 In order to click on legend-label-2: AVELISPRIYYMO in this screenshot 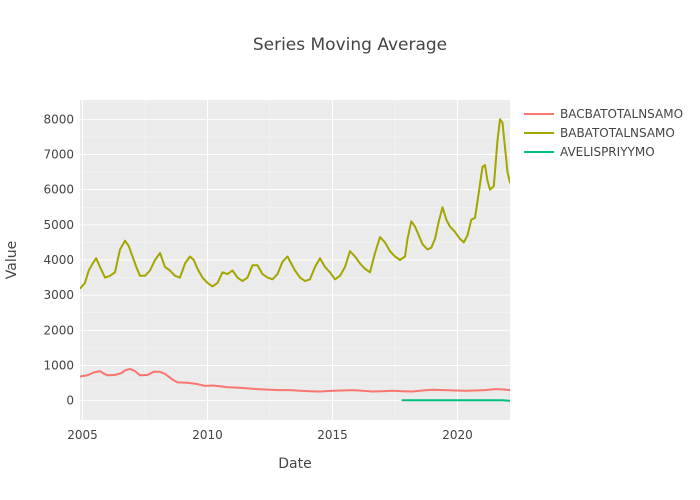, I will do `click(607, 152)`.